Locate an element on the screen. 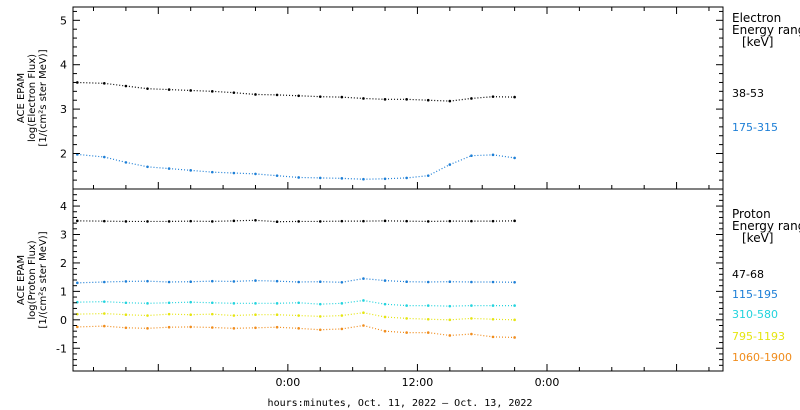 The width and height of the screenshot is (800, 410). electron-y-tick-label: 2 is located at coordinates (63, 153).